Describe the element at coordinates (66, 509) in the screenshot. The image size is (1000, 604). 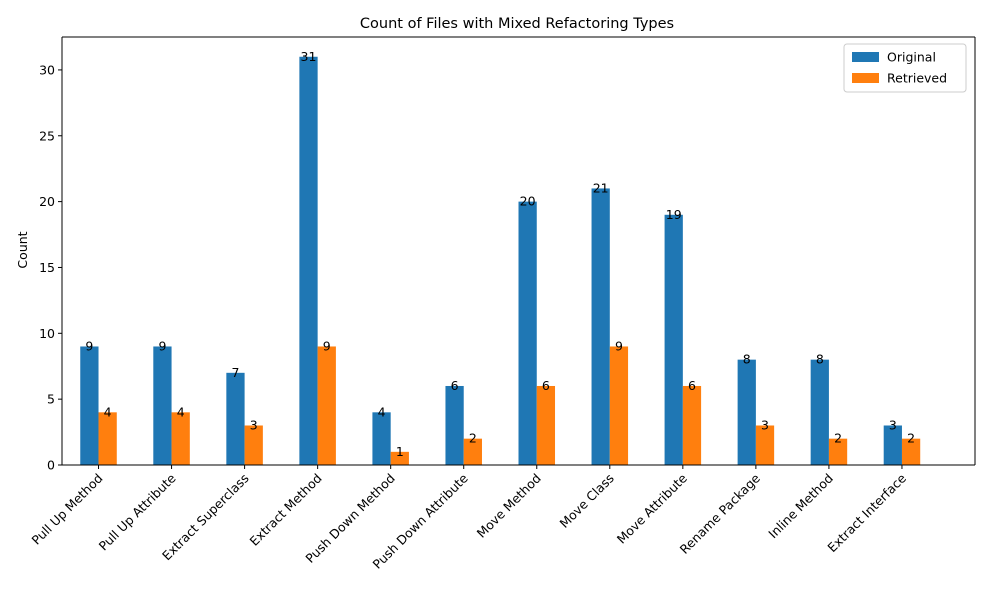
I see `x-tick-label: Pull Up Method` at that location.